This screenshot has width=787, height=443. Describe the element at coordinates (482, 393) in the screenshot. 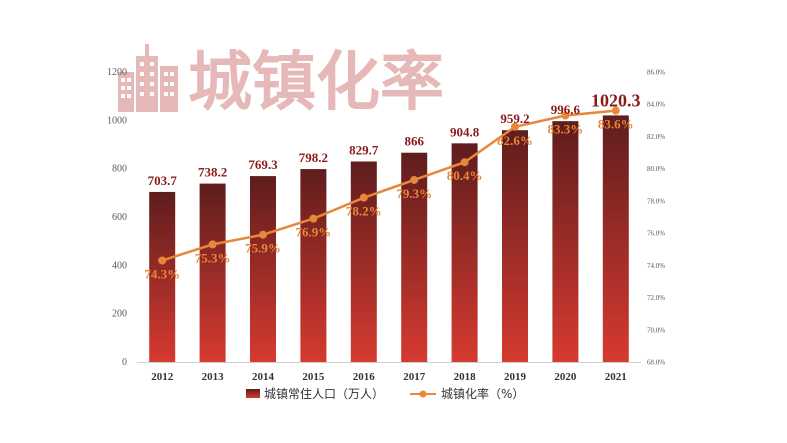

I see `legend-label-line: 城镇化率（%）` at that location.